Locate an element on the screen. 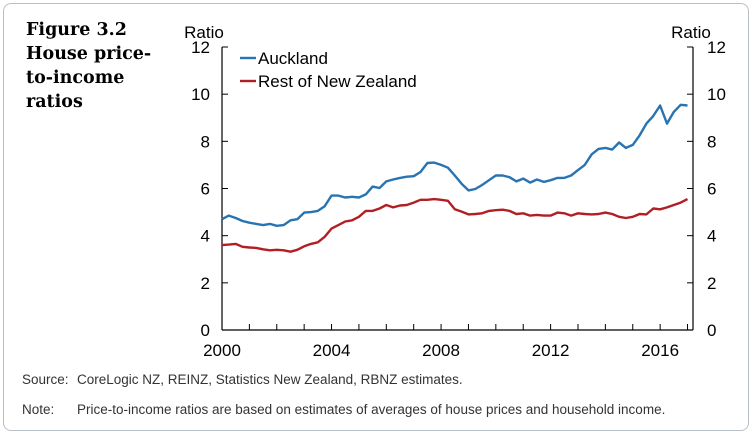 The width and height of the screenshot is (754, 436). series-line-rest-of-new-zealand is located at coordinates (455, 225).